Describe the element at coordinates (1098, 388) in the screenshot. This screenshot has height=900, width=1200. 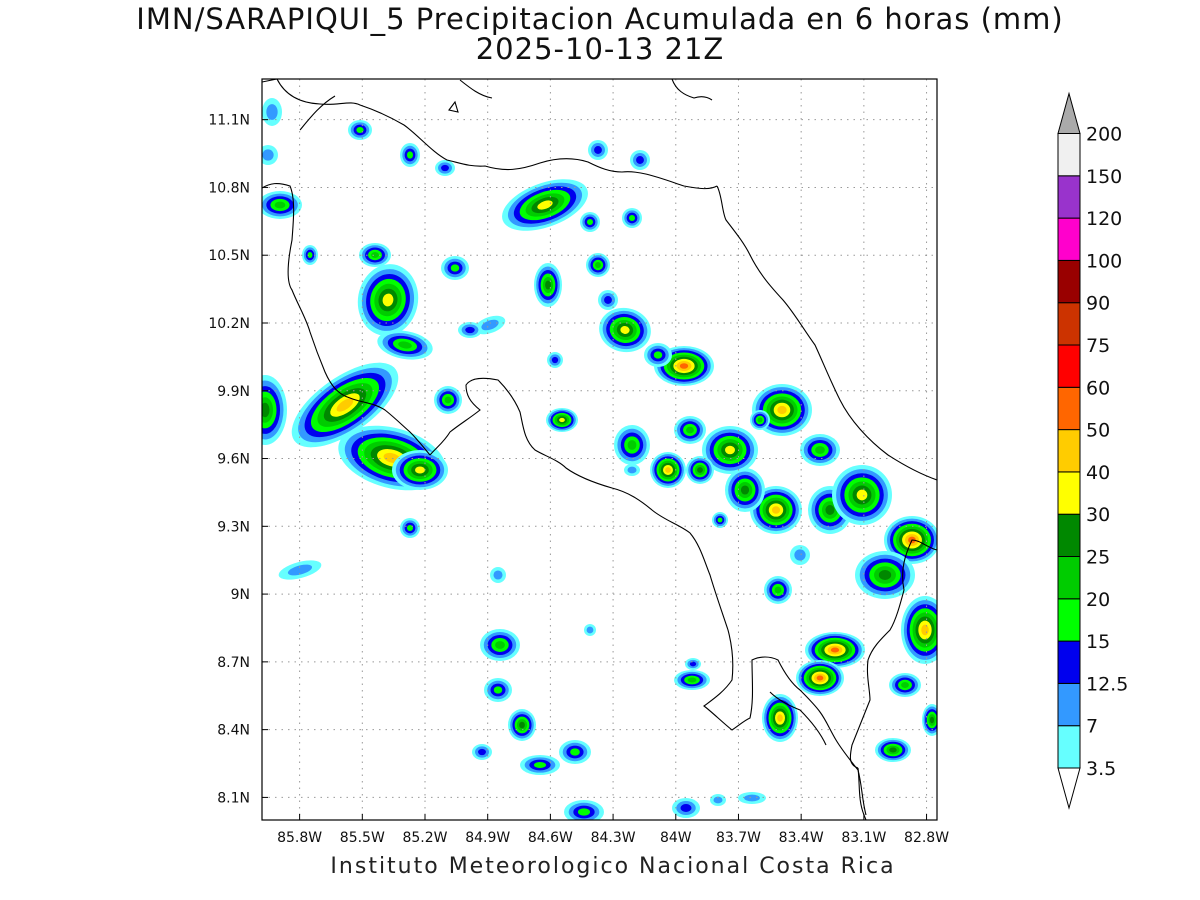
I see `colorbar-label: 60` at that location.